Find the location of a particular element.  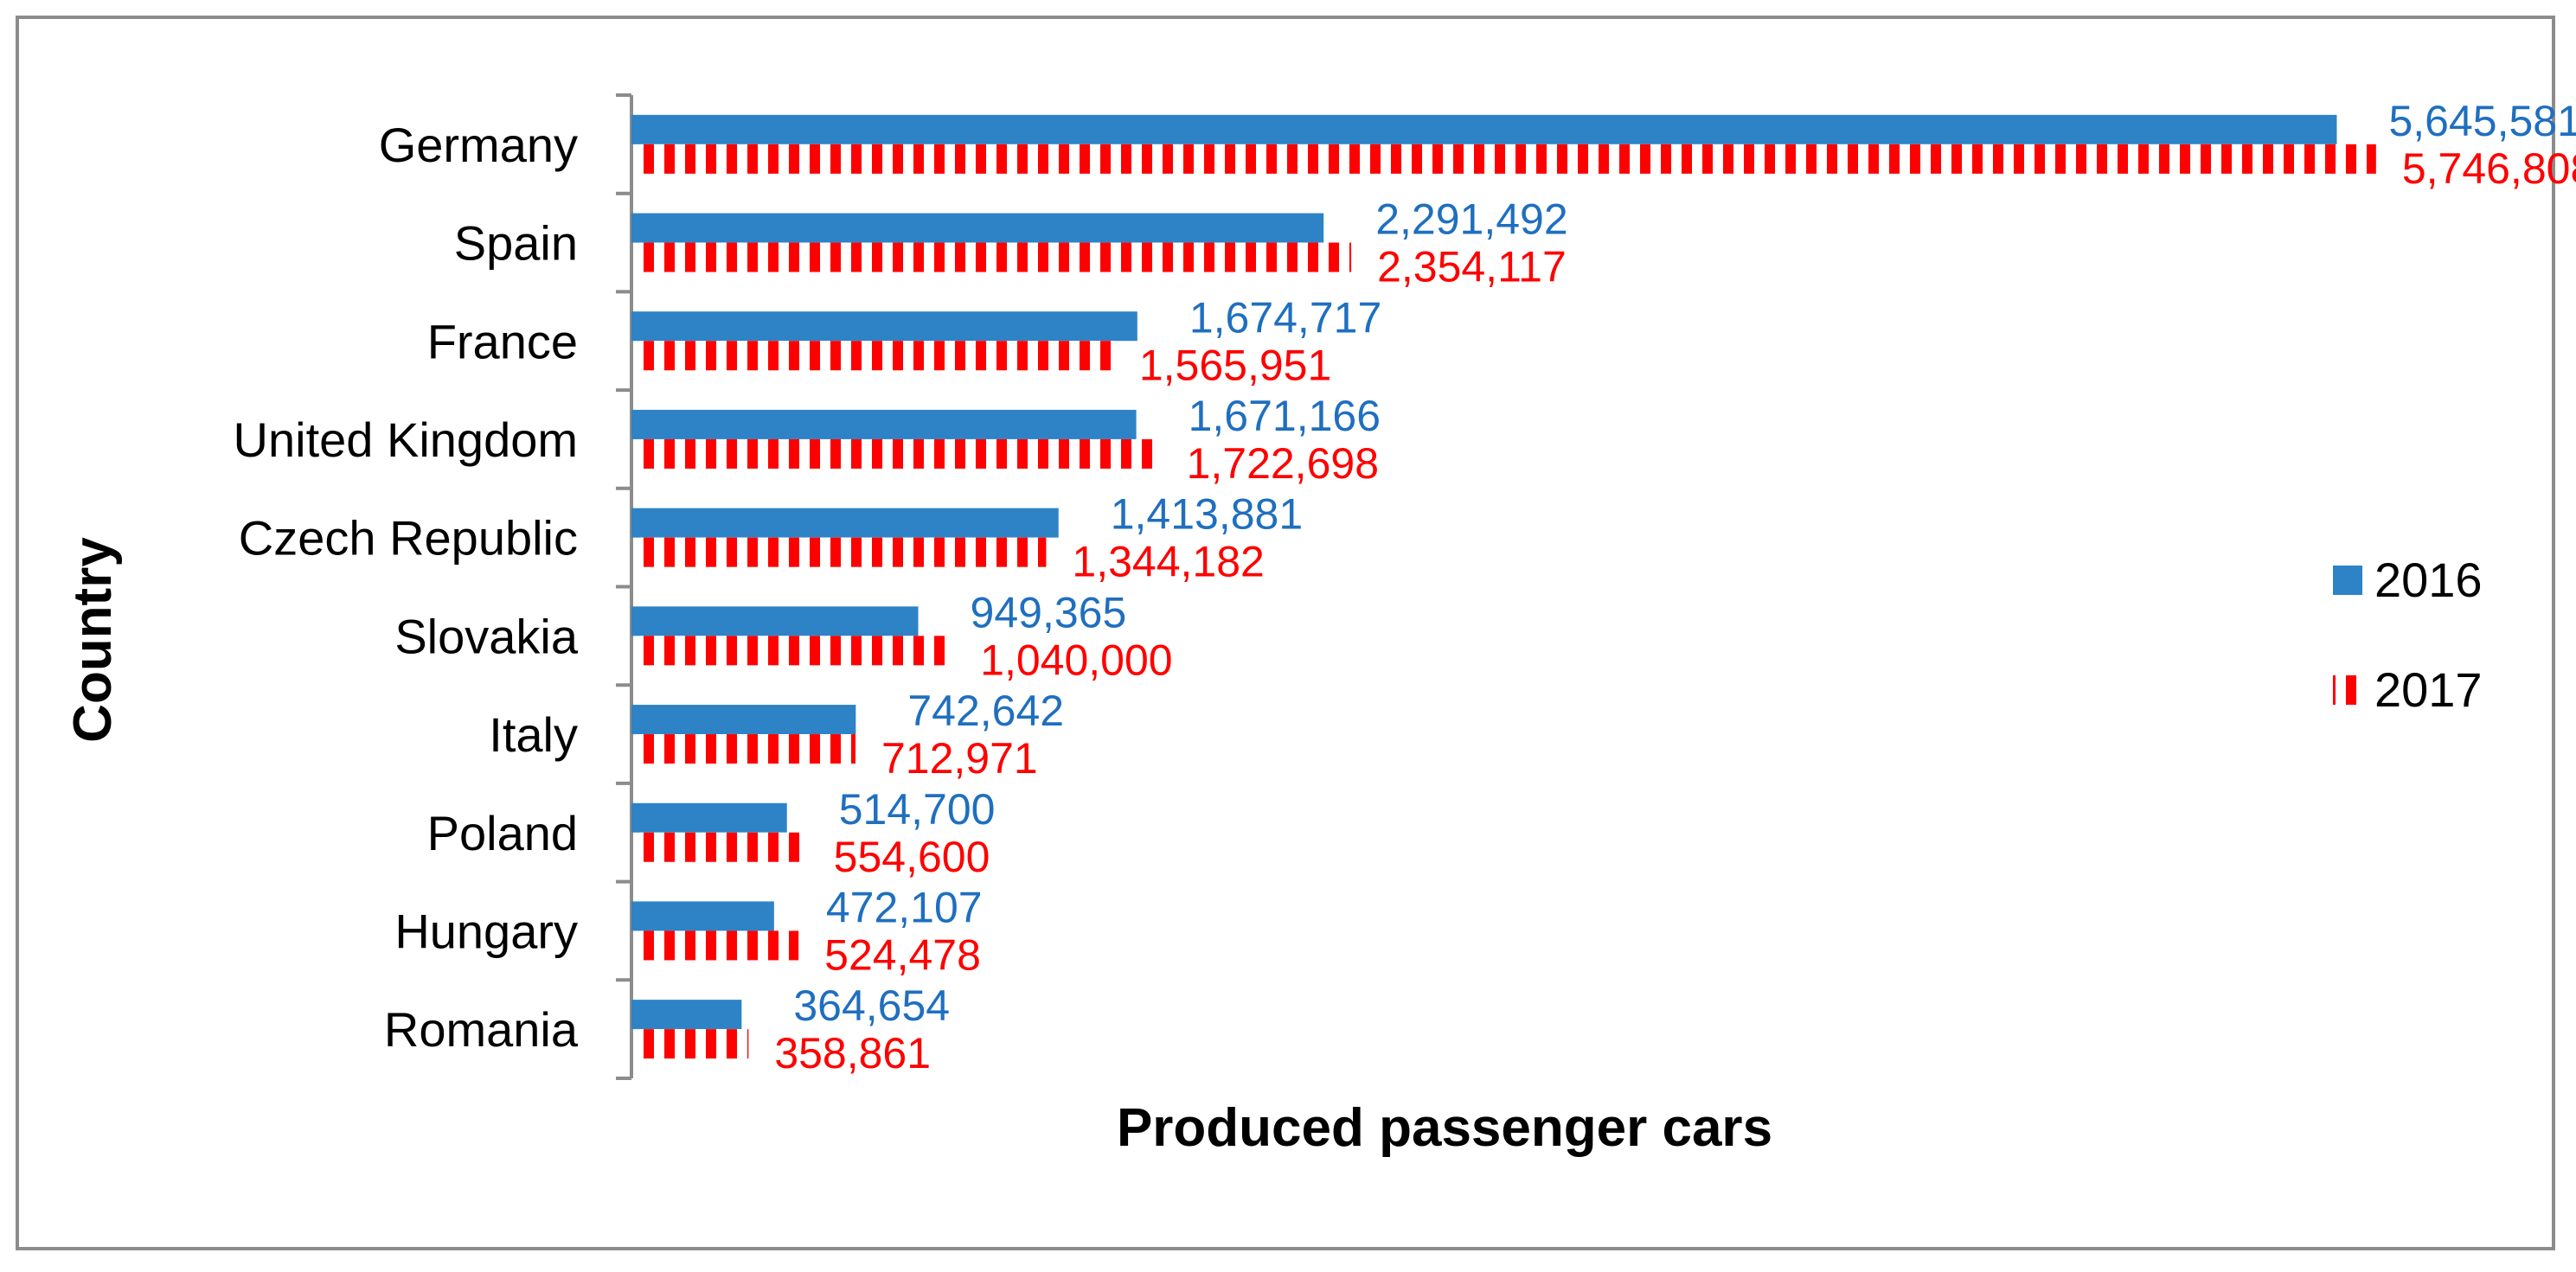

bar-2017-czech-republic is located at coordinates (843, 552).